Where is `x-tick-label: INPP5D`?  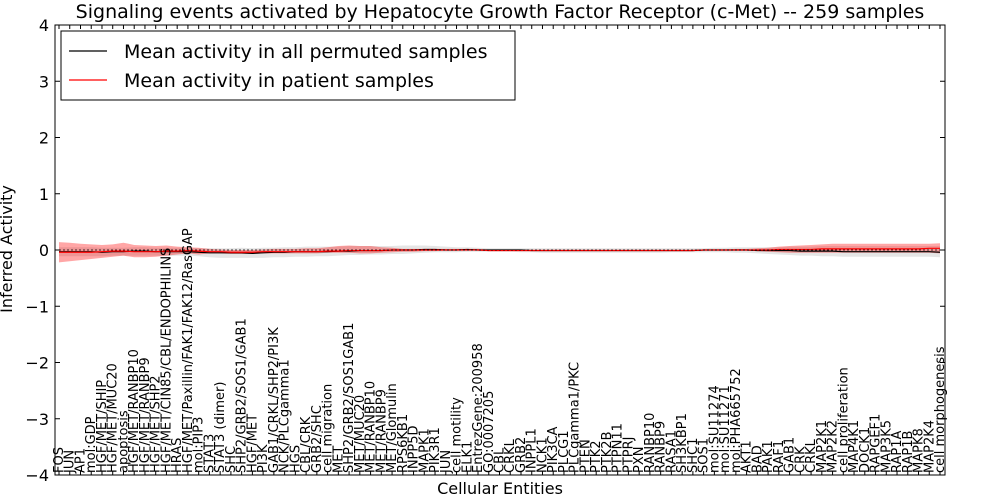
x-tick-label: INPP5D is located at coordinates (414, 449).